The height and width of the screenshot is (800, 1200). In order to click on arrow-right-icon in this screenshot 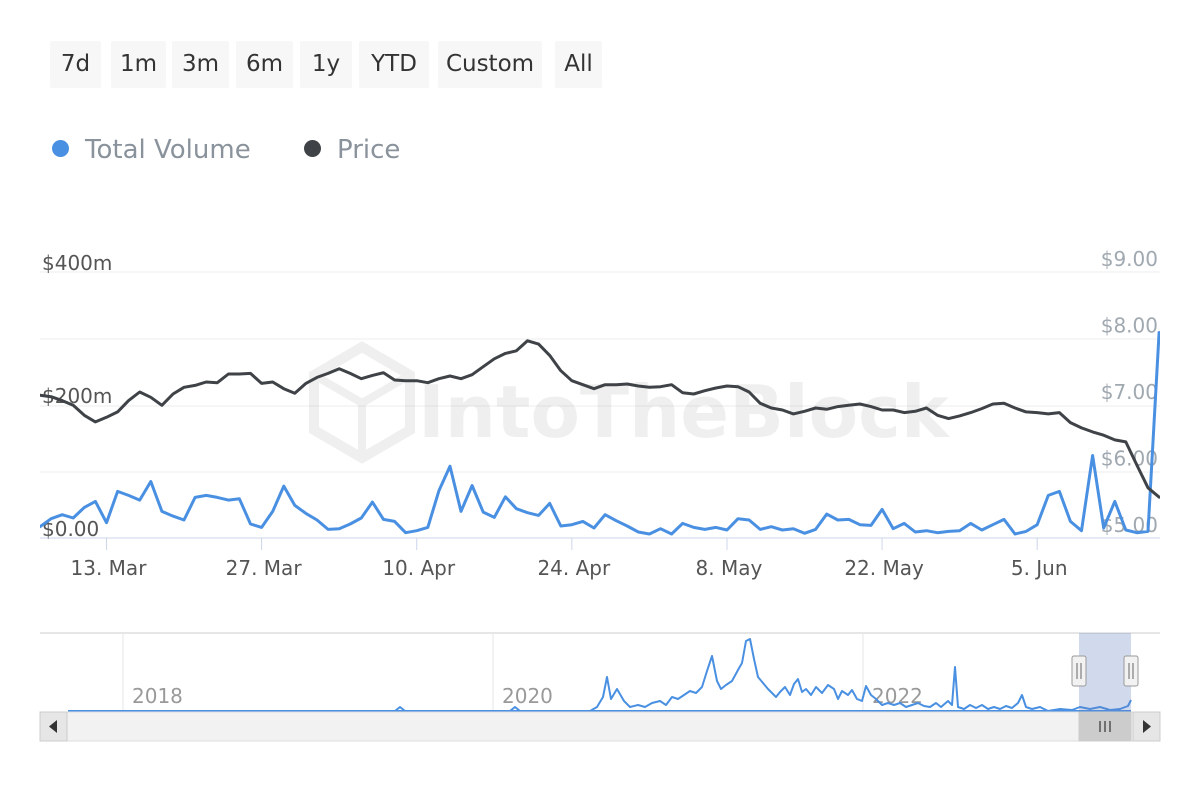, I will do `click(1147, 726)`.